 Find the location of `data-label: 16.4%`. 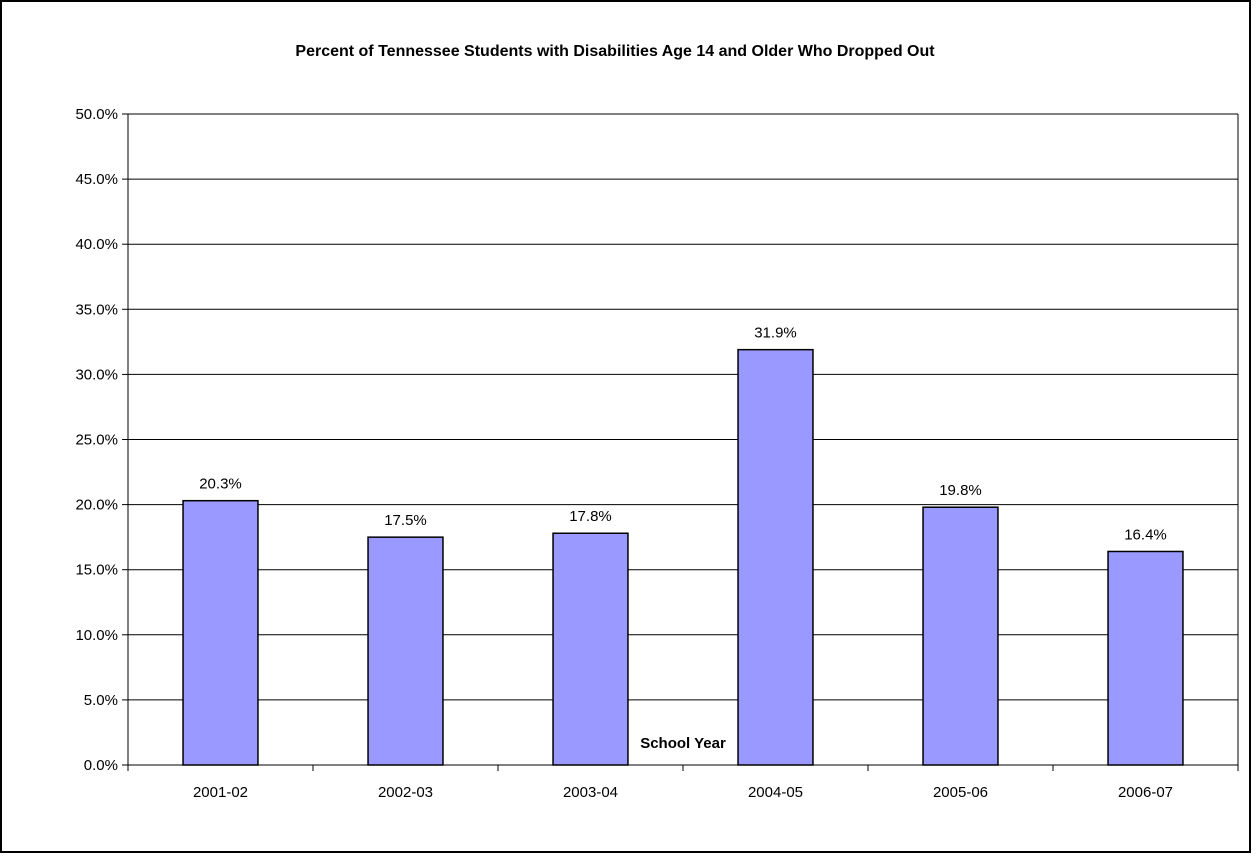

data-label: 16.4% is located at coordinates (1145, 534).